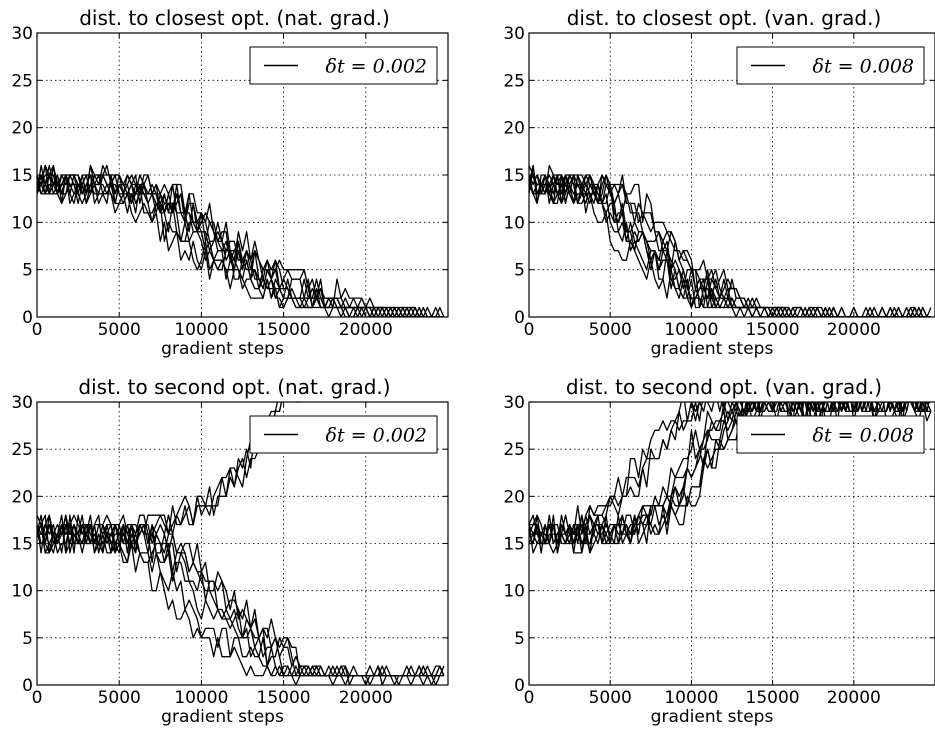 The width and height of the screenshot is (935, 736). Describe the element at coordinates (234, 18) in the screenshot. I see `chart-title: dist. to closest opt. (nat. grad.)` at that location.